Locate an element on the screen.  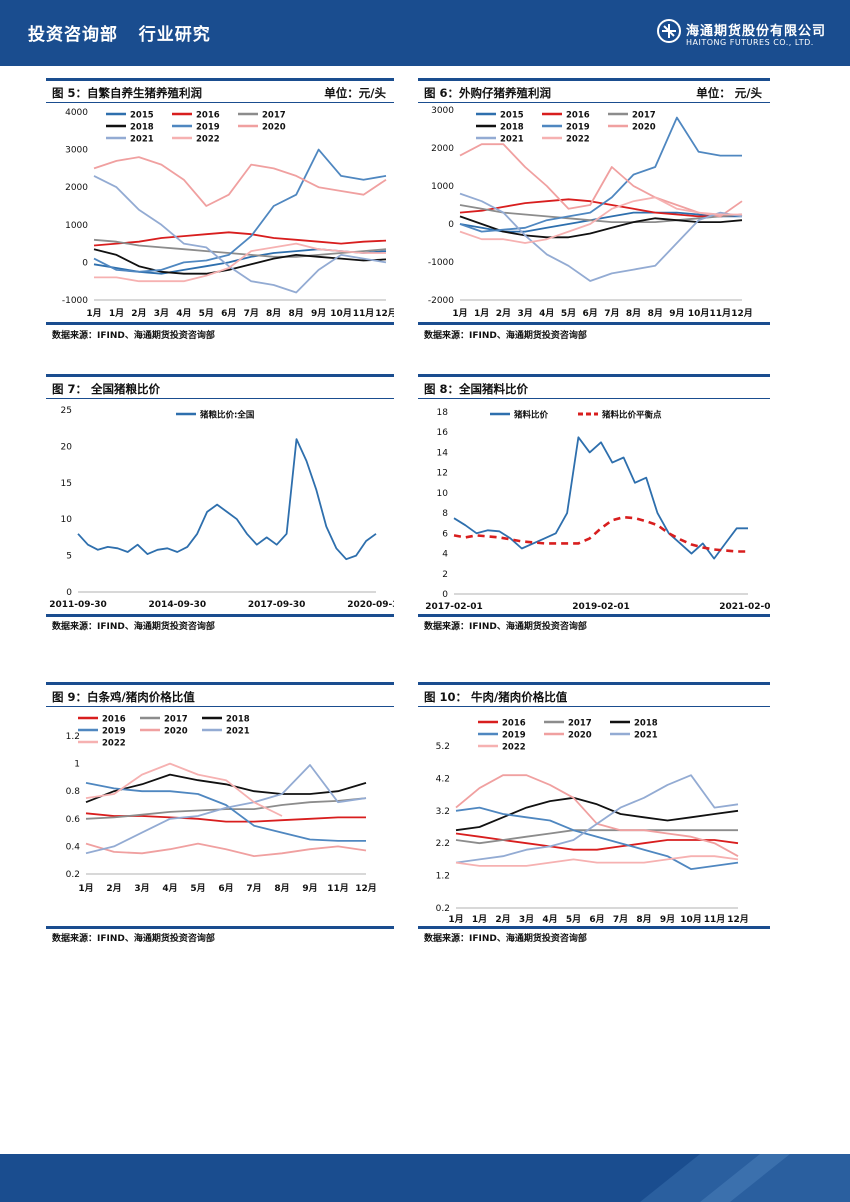
legend-label: 猪料比价平衡点 is located at coordinates (631, 415).